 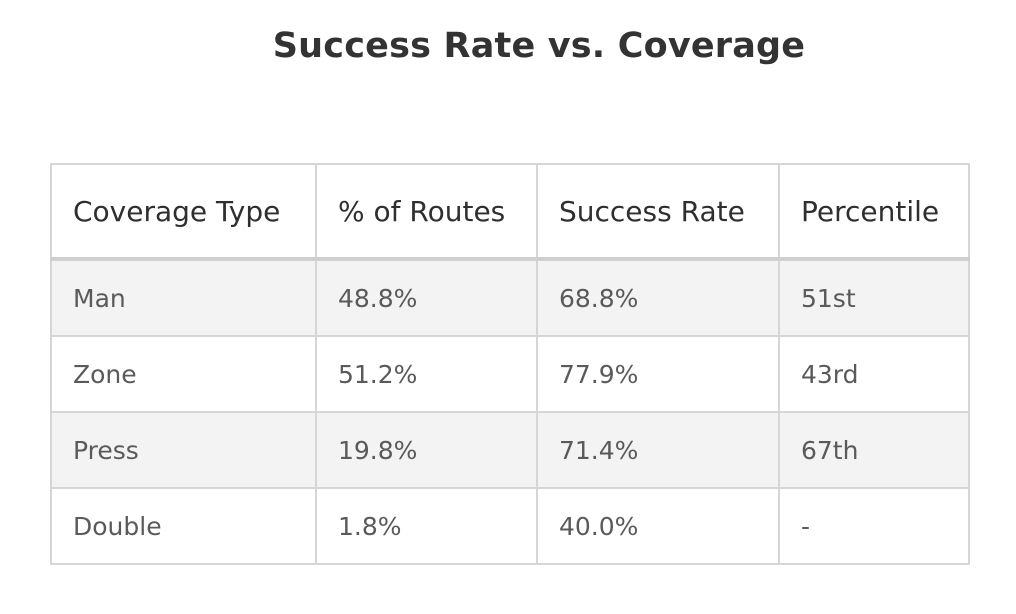 What do you see at coordinates (874, 212) in the screenshot?
I see `column-header-percentile: Percentile` at bounding box center [874, 212].